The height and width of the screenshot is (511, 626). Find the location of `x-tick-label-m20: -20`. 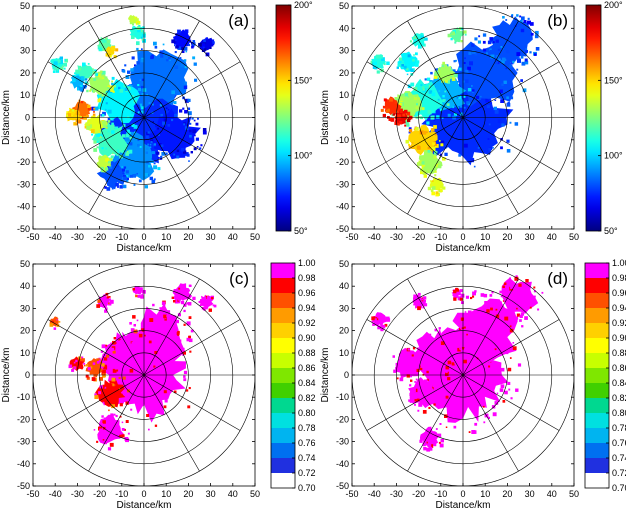

x-tick-label-m20: -20 is located at coordinates (418, 237).